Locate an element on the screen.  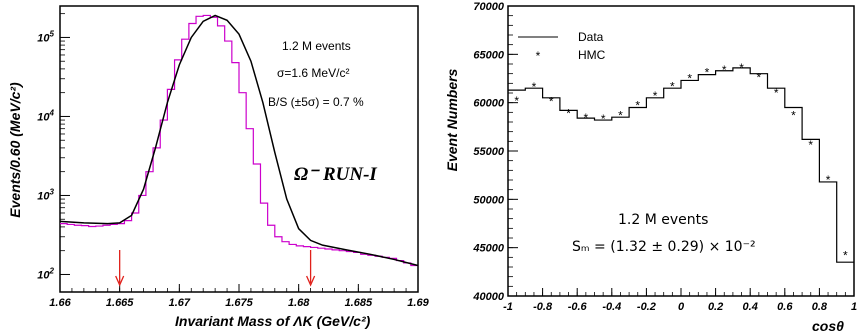
left-run-label: Ω⁻ RUN-I is located at coordinates (335, 174).